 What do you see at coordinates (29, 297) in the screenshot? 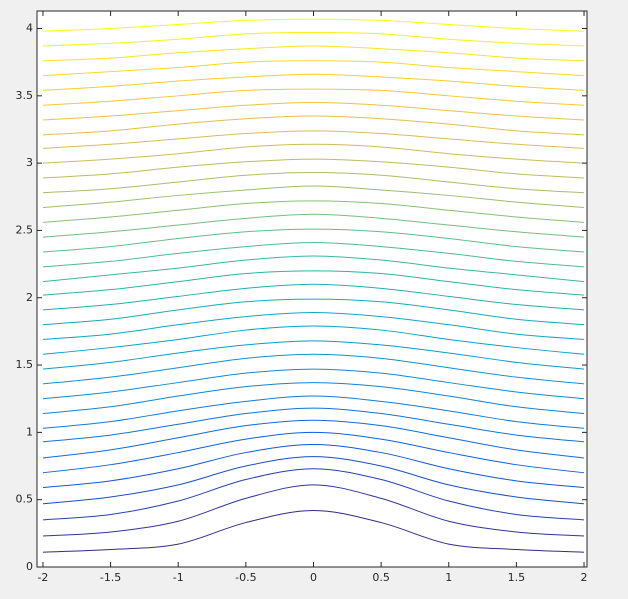
I see `y-tick-label: 2` at bounding box center [29, 297].